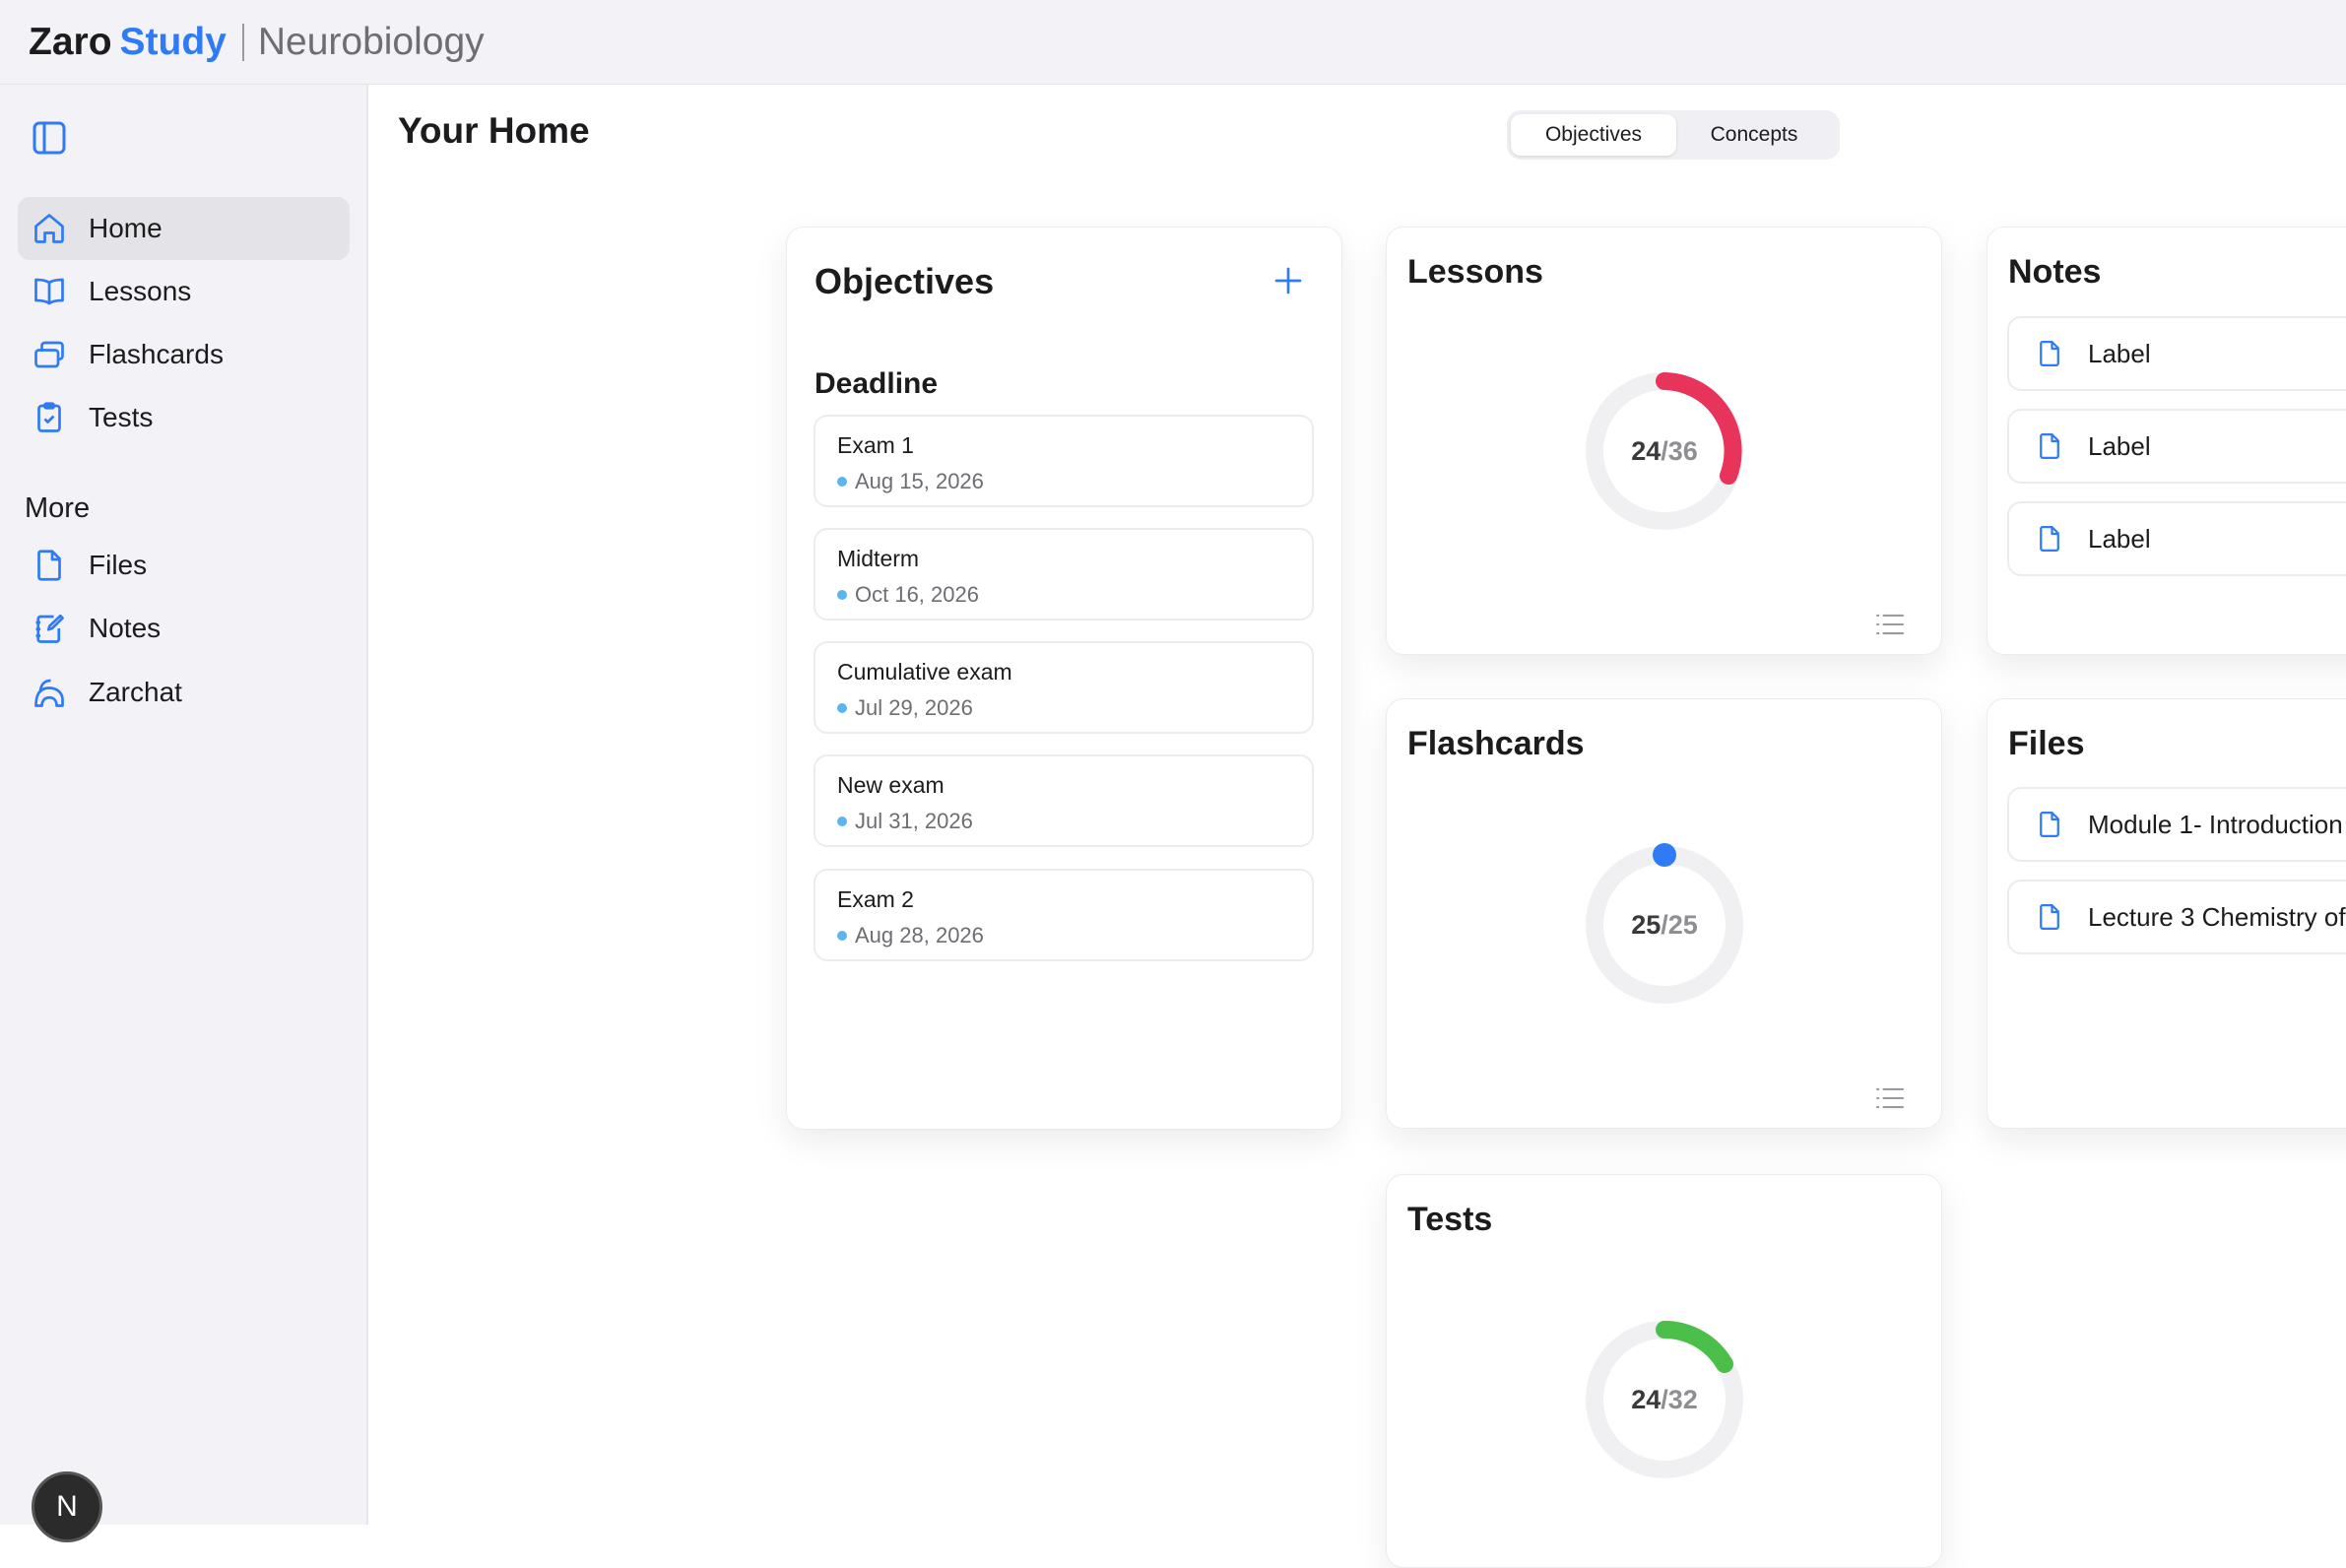 The image size is (2346, 1568). I want to click on objective-date: Jul 29, 2026, so click(914, 708).